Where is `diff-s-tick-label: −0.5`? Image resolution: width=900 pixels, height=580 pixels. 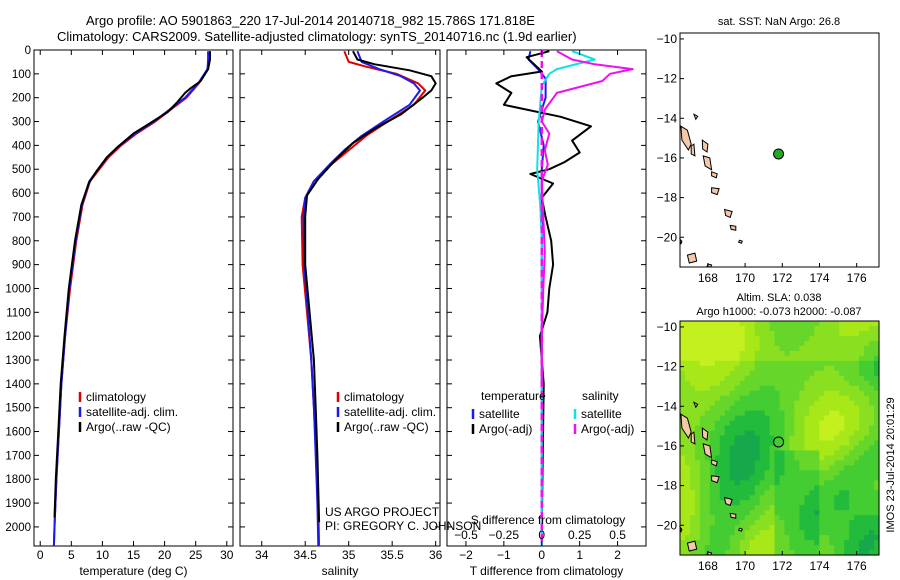
diff-s-tick-label: −0.5 is located at coordinates (466, 535).